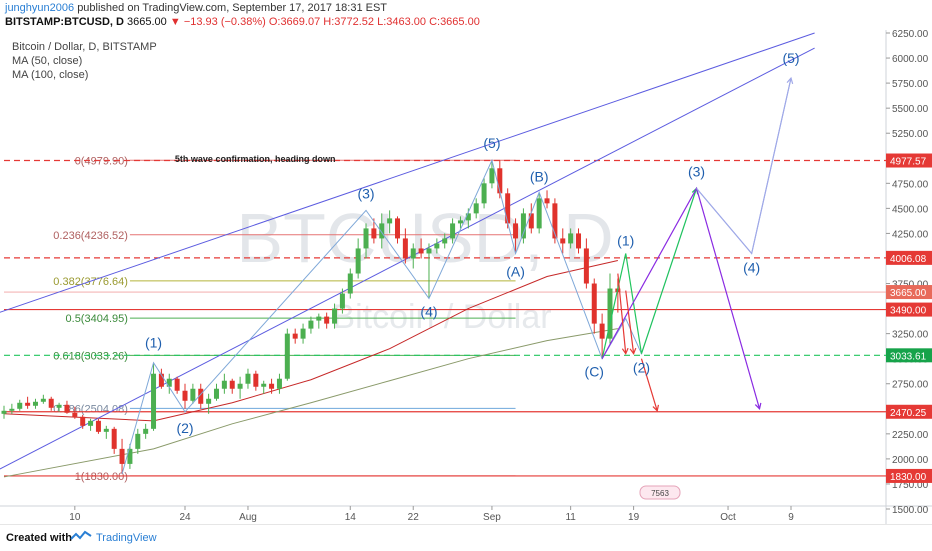  Describe the element at coordinates (255, 159) in the screenshot. I see `annotation-text: 5th wave confirmation, heading down` at that location.